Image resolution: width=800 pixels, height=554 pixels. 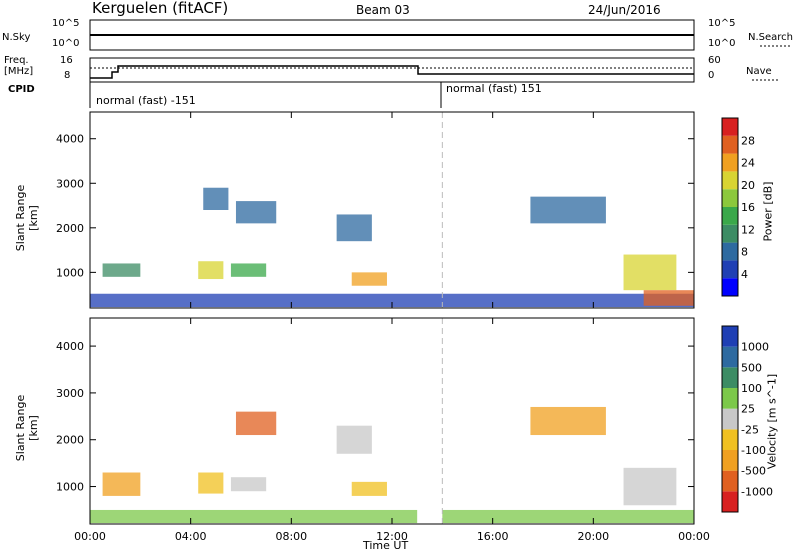 I want to click on velocity-xlabel: Time UT, so click(x=386, y=545).